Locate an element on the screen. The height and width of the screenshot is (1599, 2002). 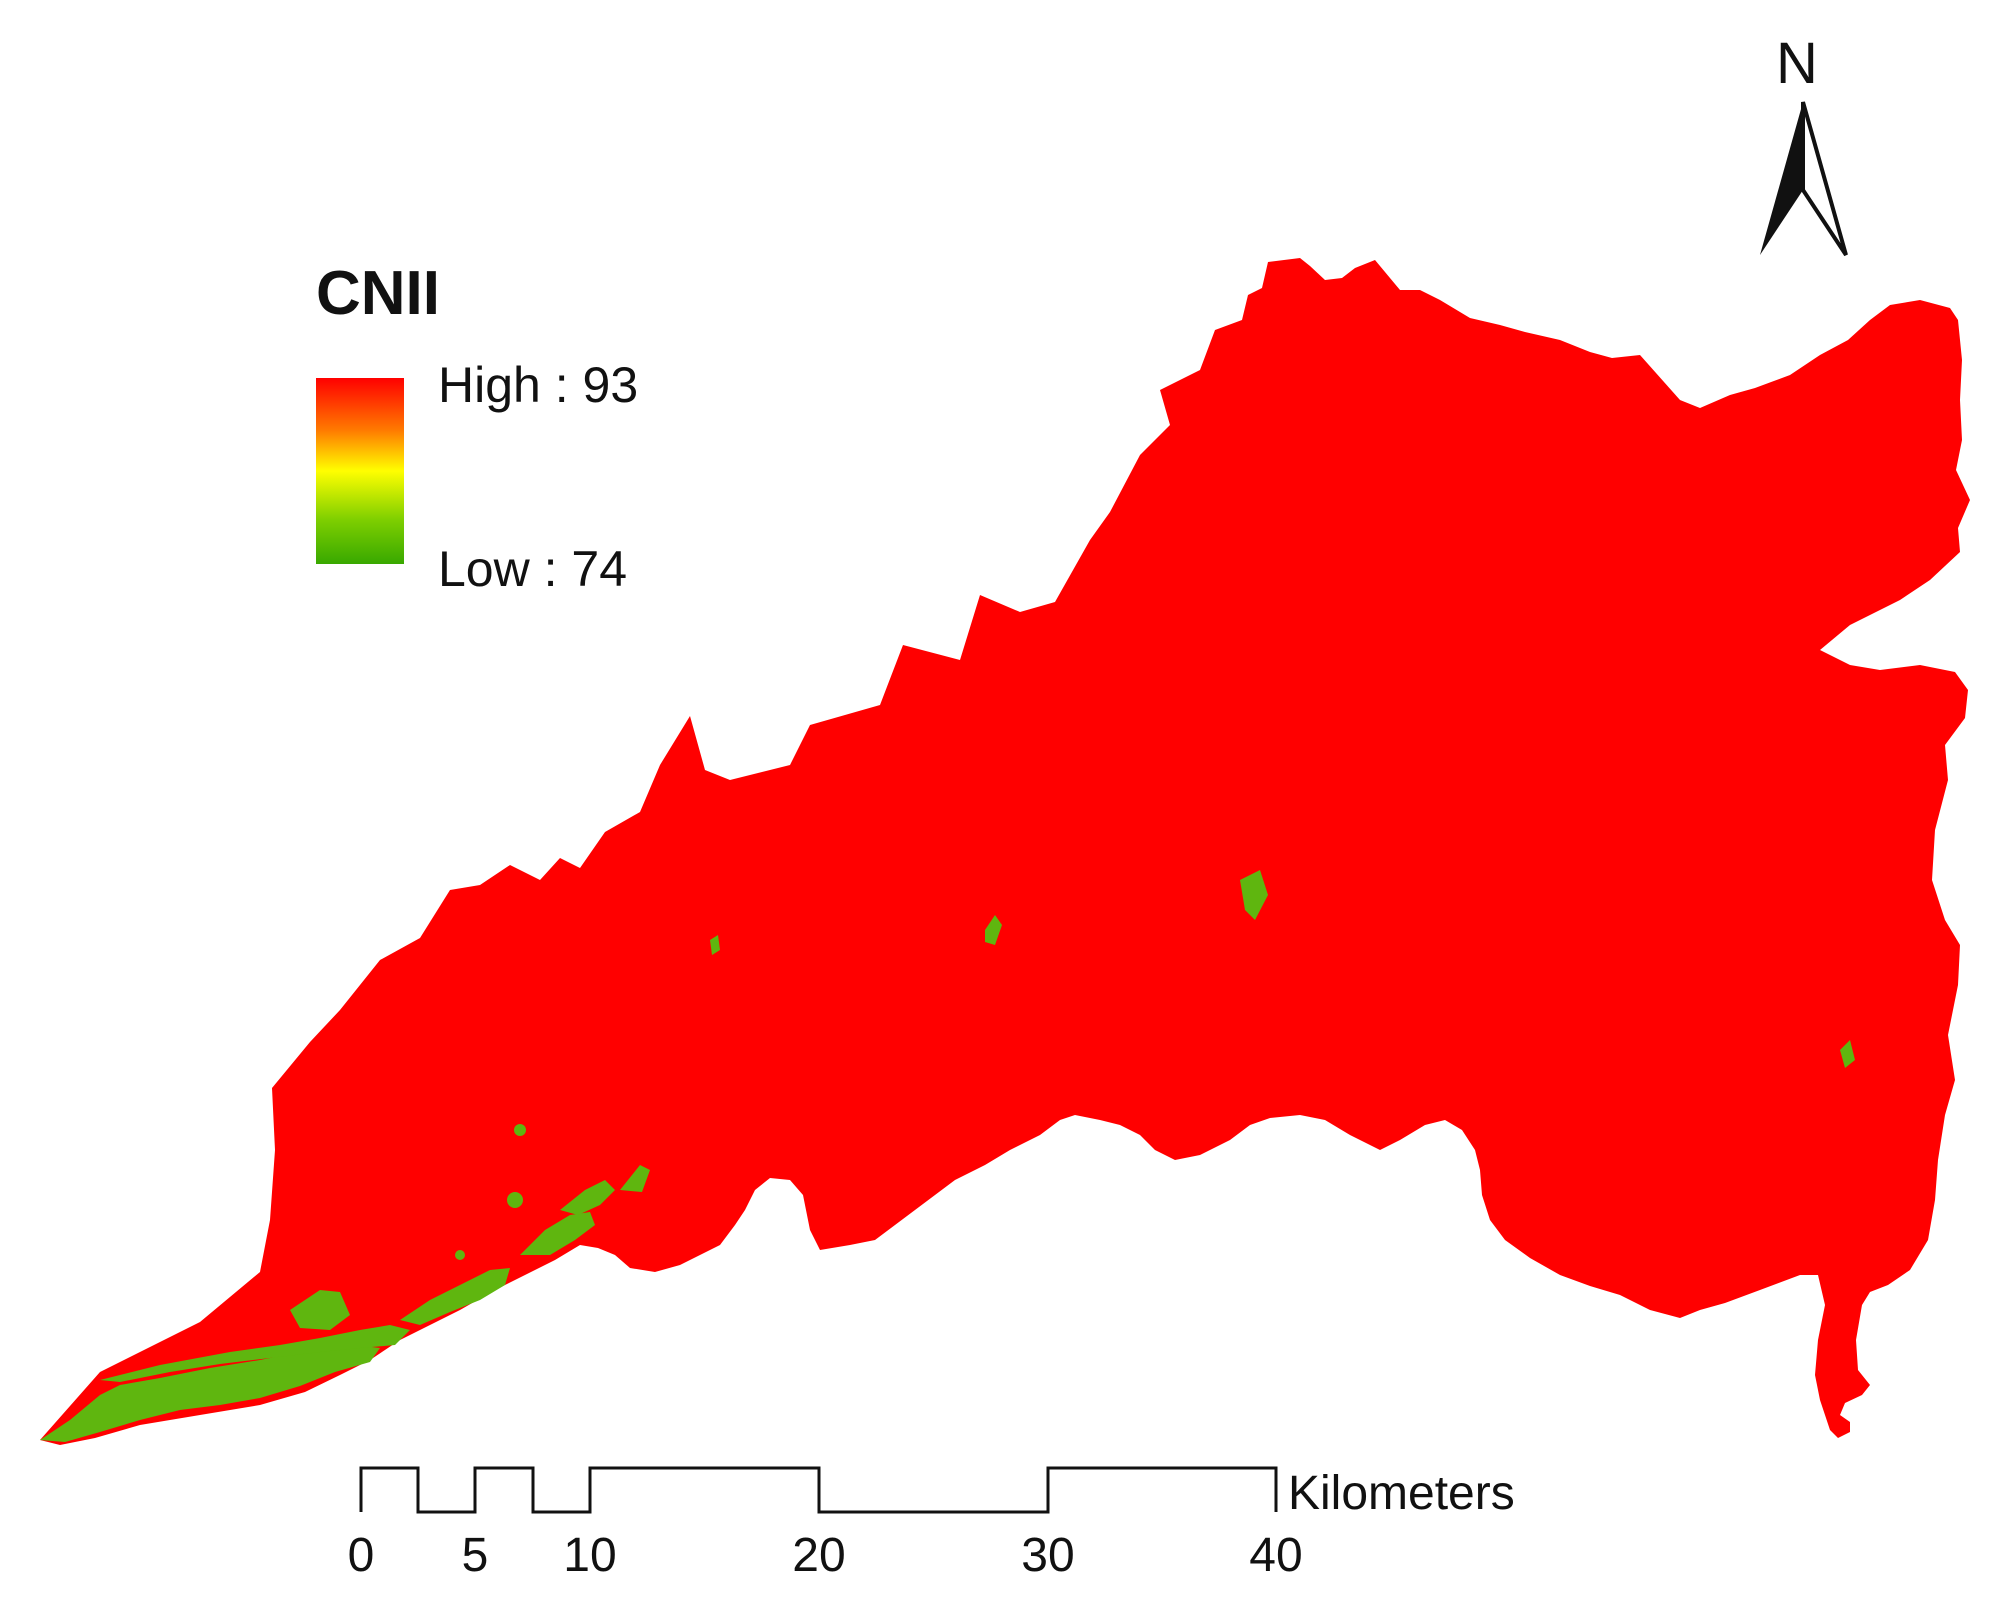
scale-tick-label: 5 is located at coordinates (475, 1555).